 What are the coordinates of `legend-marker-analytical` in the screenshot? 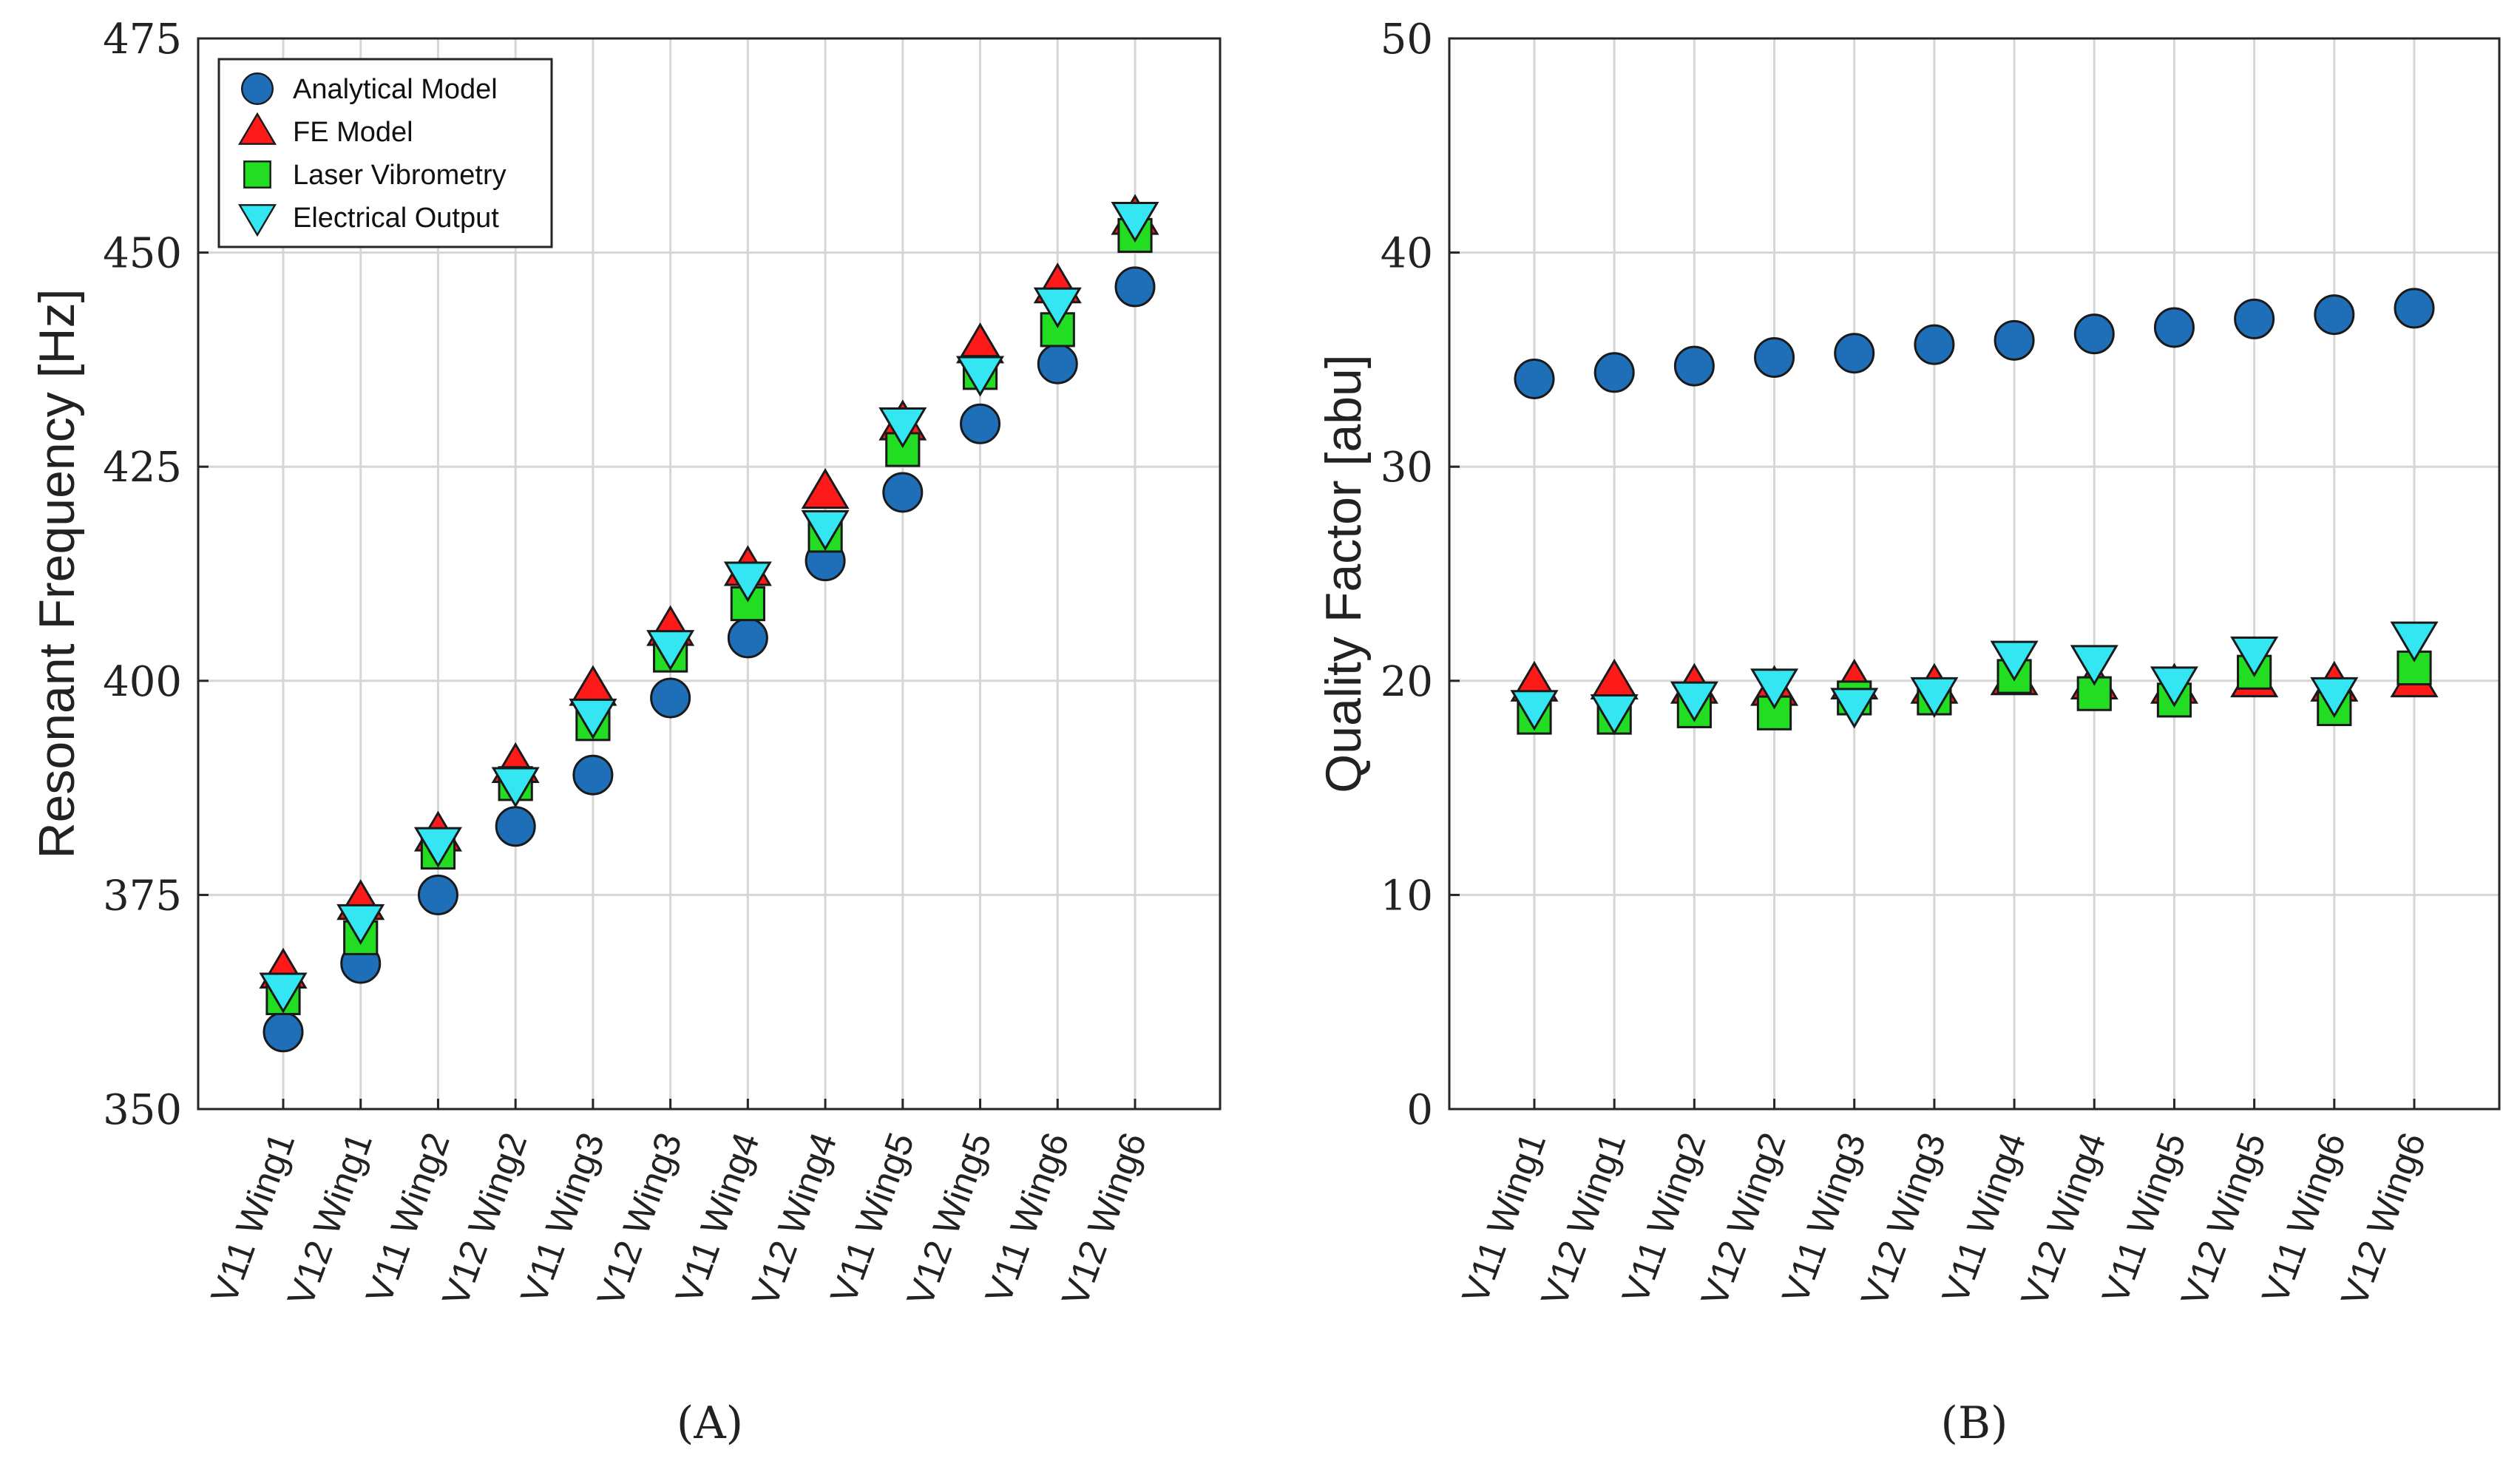 It's located at (257, 89).